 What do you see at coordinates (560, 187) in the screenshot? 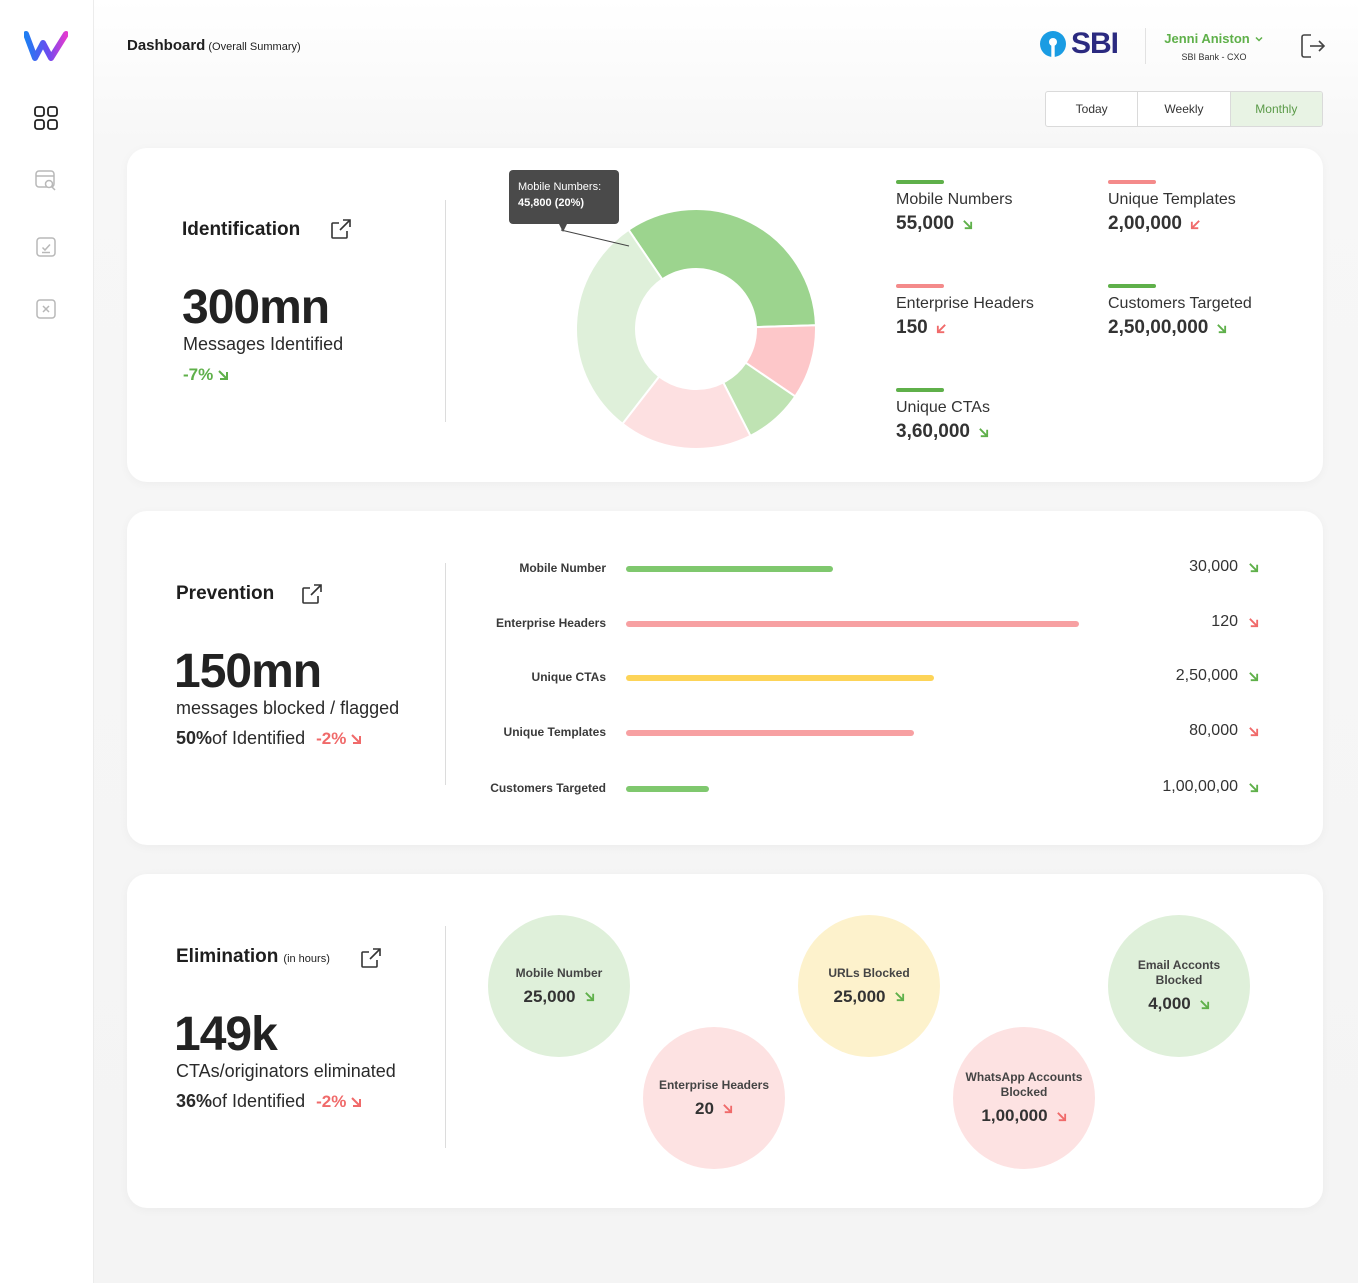
I see `tooltip-label: Mobile Numbers:` at bounding box center [560, 187].